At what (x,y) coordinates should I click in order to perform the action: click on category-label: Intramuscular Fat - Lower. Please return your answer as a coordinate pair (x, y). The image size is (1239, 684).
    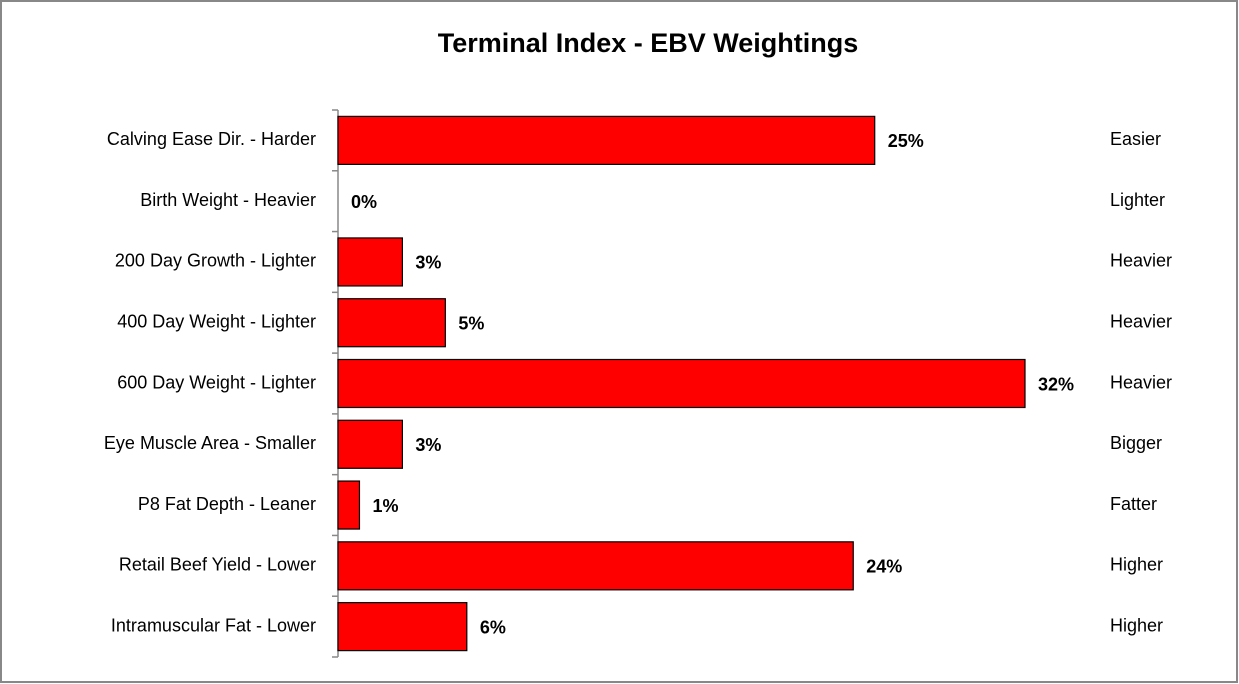
    Looking at the image, I should click on (213, 625).